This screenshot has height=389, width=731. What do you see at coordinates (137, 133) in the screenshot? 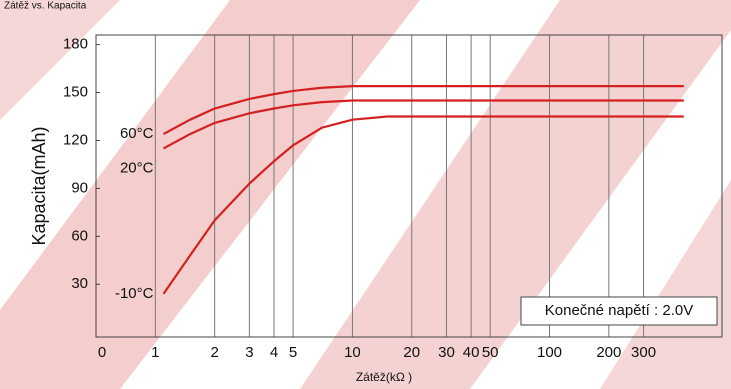
I see `series-label: 60°C` at bounding box center [137, 133].